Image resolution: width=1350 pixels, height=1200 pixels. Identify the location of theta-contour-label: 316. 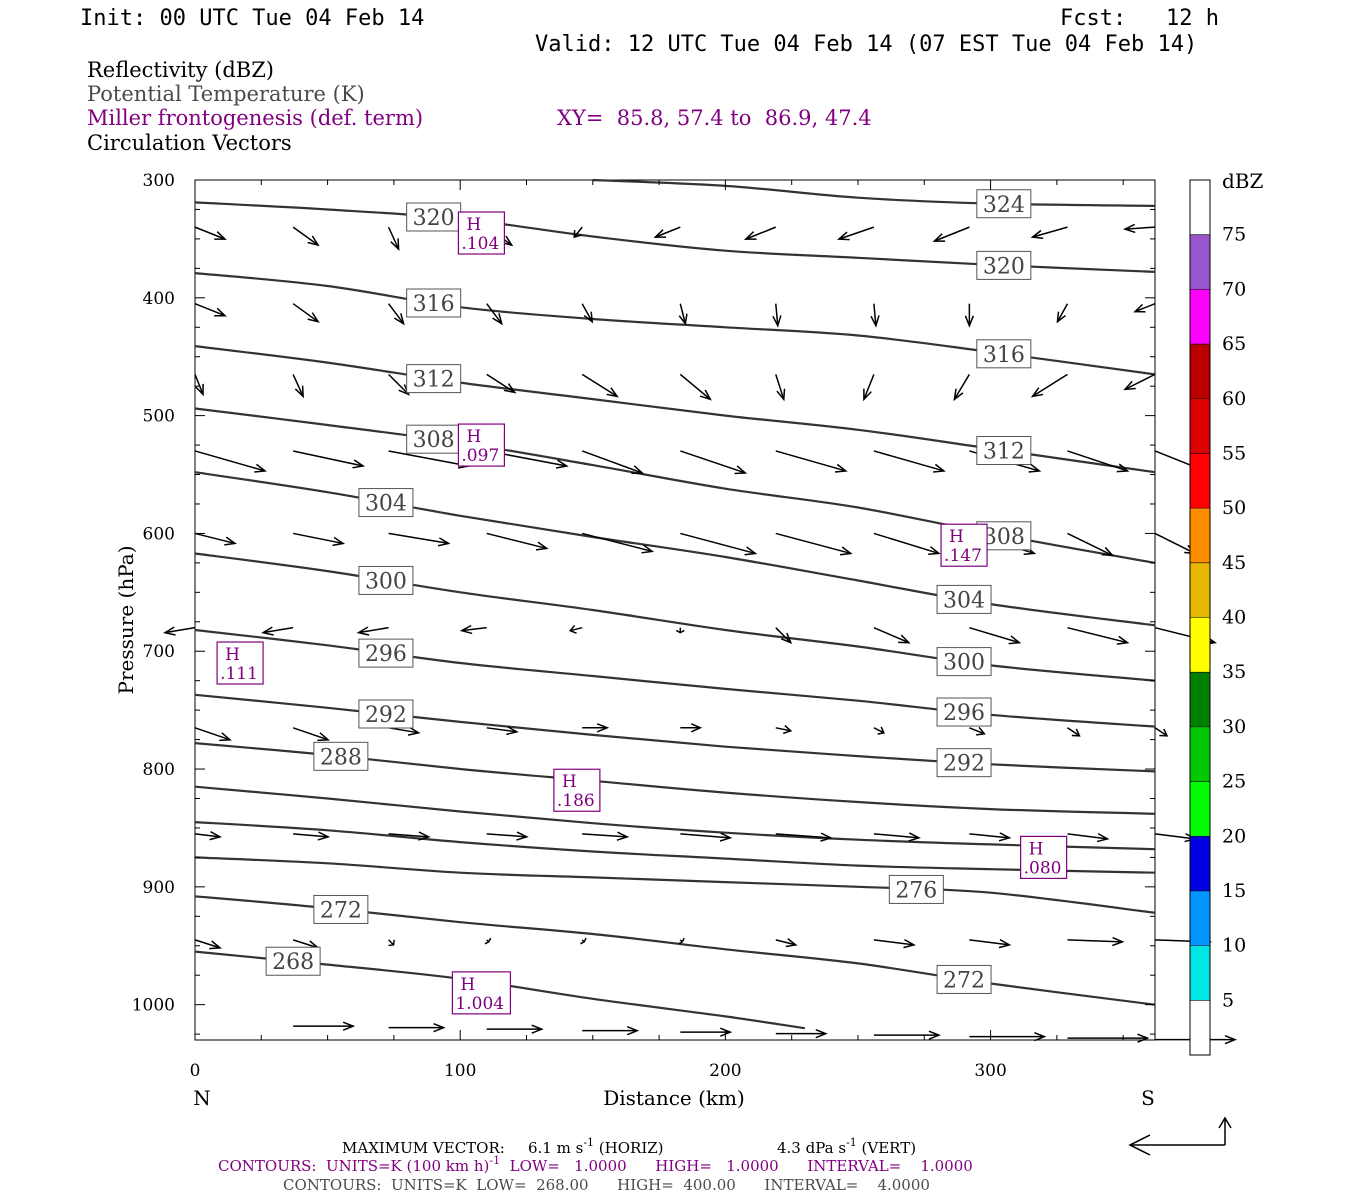
(434, 303).